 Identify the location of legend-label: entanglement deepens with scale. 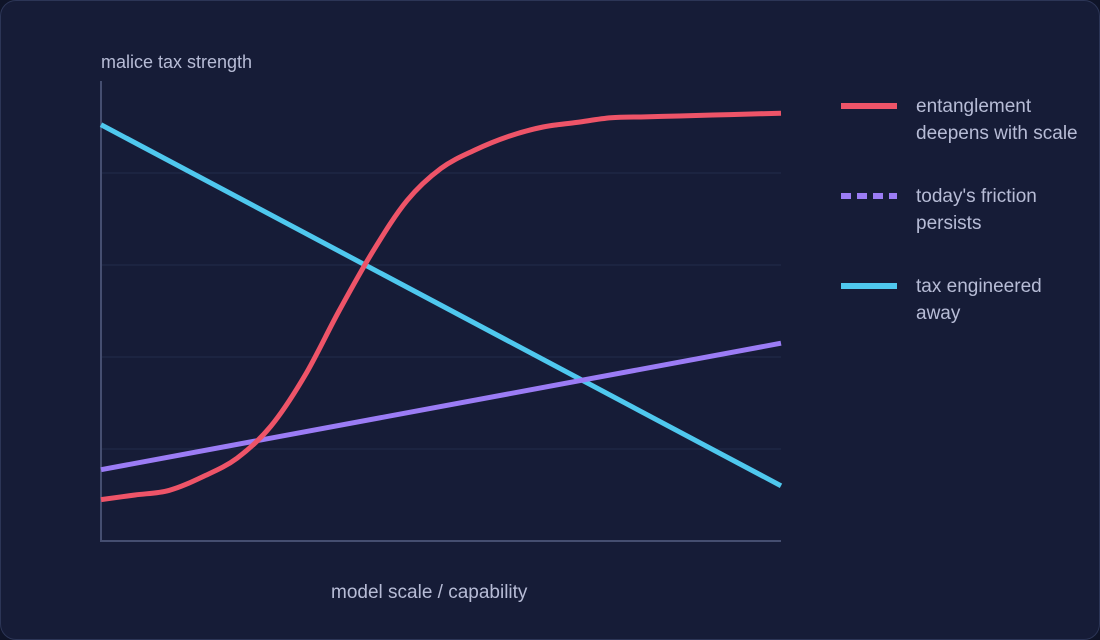
(997, 120).